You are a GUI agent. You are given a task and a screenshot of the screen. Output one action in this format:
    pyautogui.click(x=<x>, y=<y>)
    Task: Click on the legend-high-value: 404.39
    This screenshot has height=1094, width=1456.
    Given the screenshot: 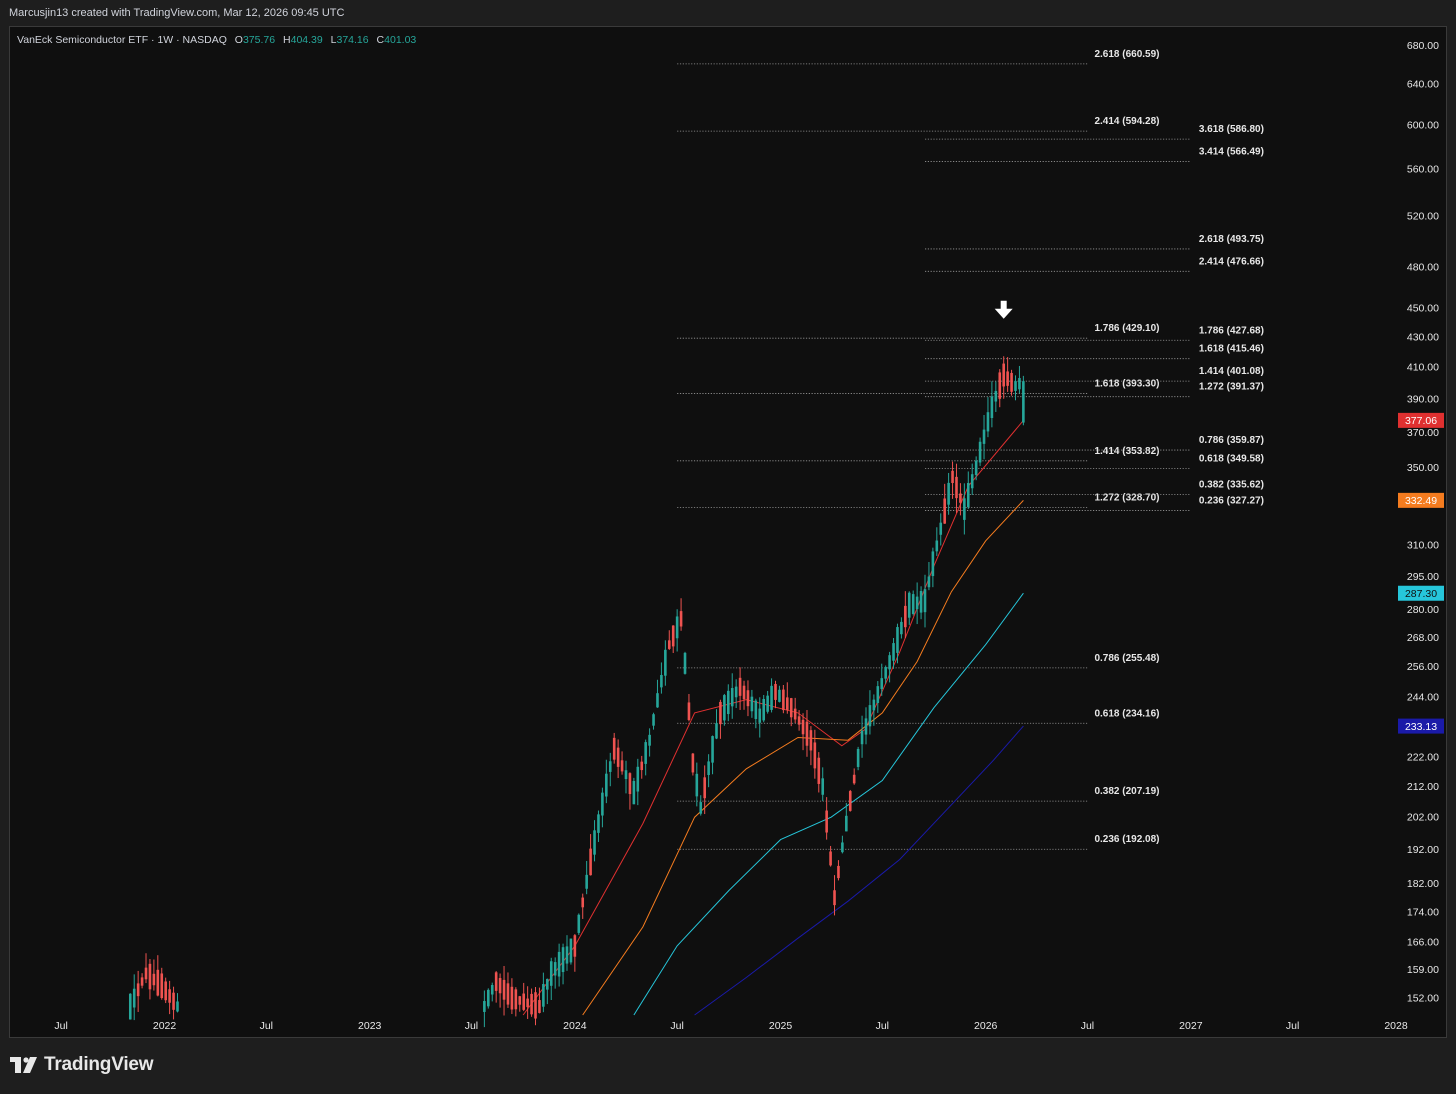 What is the action you would take?
    pyautogui.click(x=307, y=40)
    